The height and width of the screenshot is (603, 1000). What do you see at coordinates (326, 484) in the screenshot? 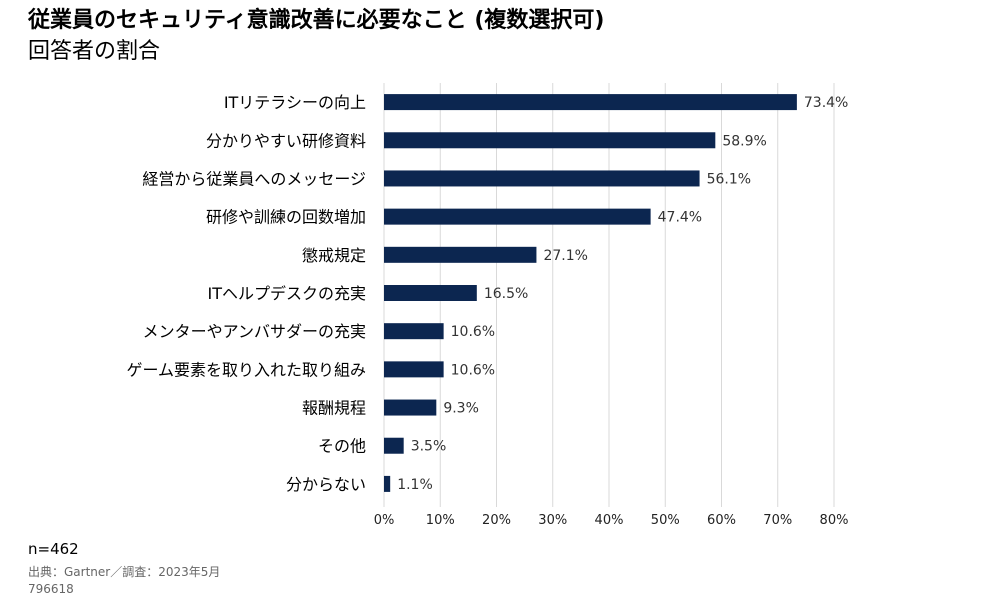
I see `category-label: 分からない` at bounding box center [326, 484].